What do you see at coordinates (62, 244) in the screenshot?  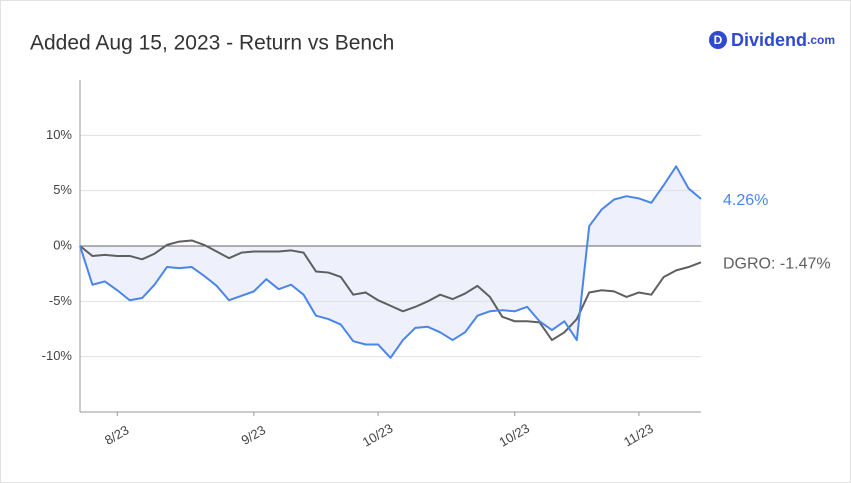 I see `y-tick-label: 0%` at bounding box center [62, 244].